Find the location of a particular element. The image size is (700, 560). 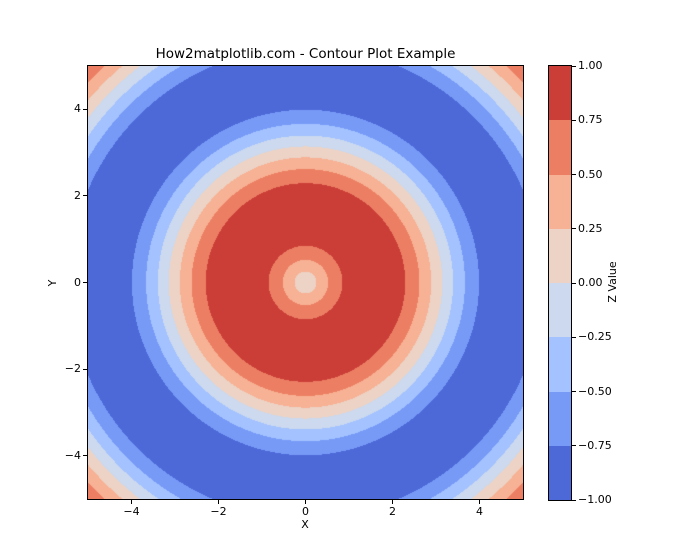

colorbar-tick-label: −1.00 is located at coordinates (595, 499).